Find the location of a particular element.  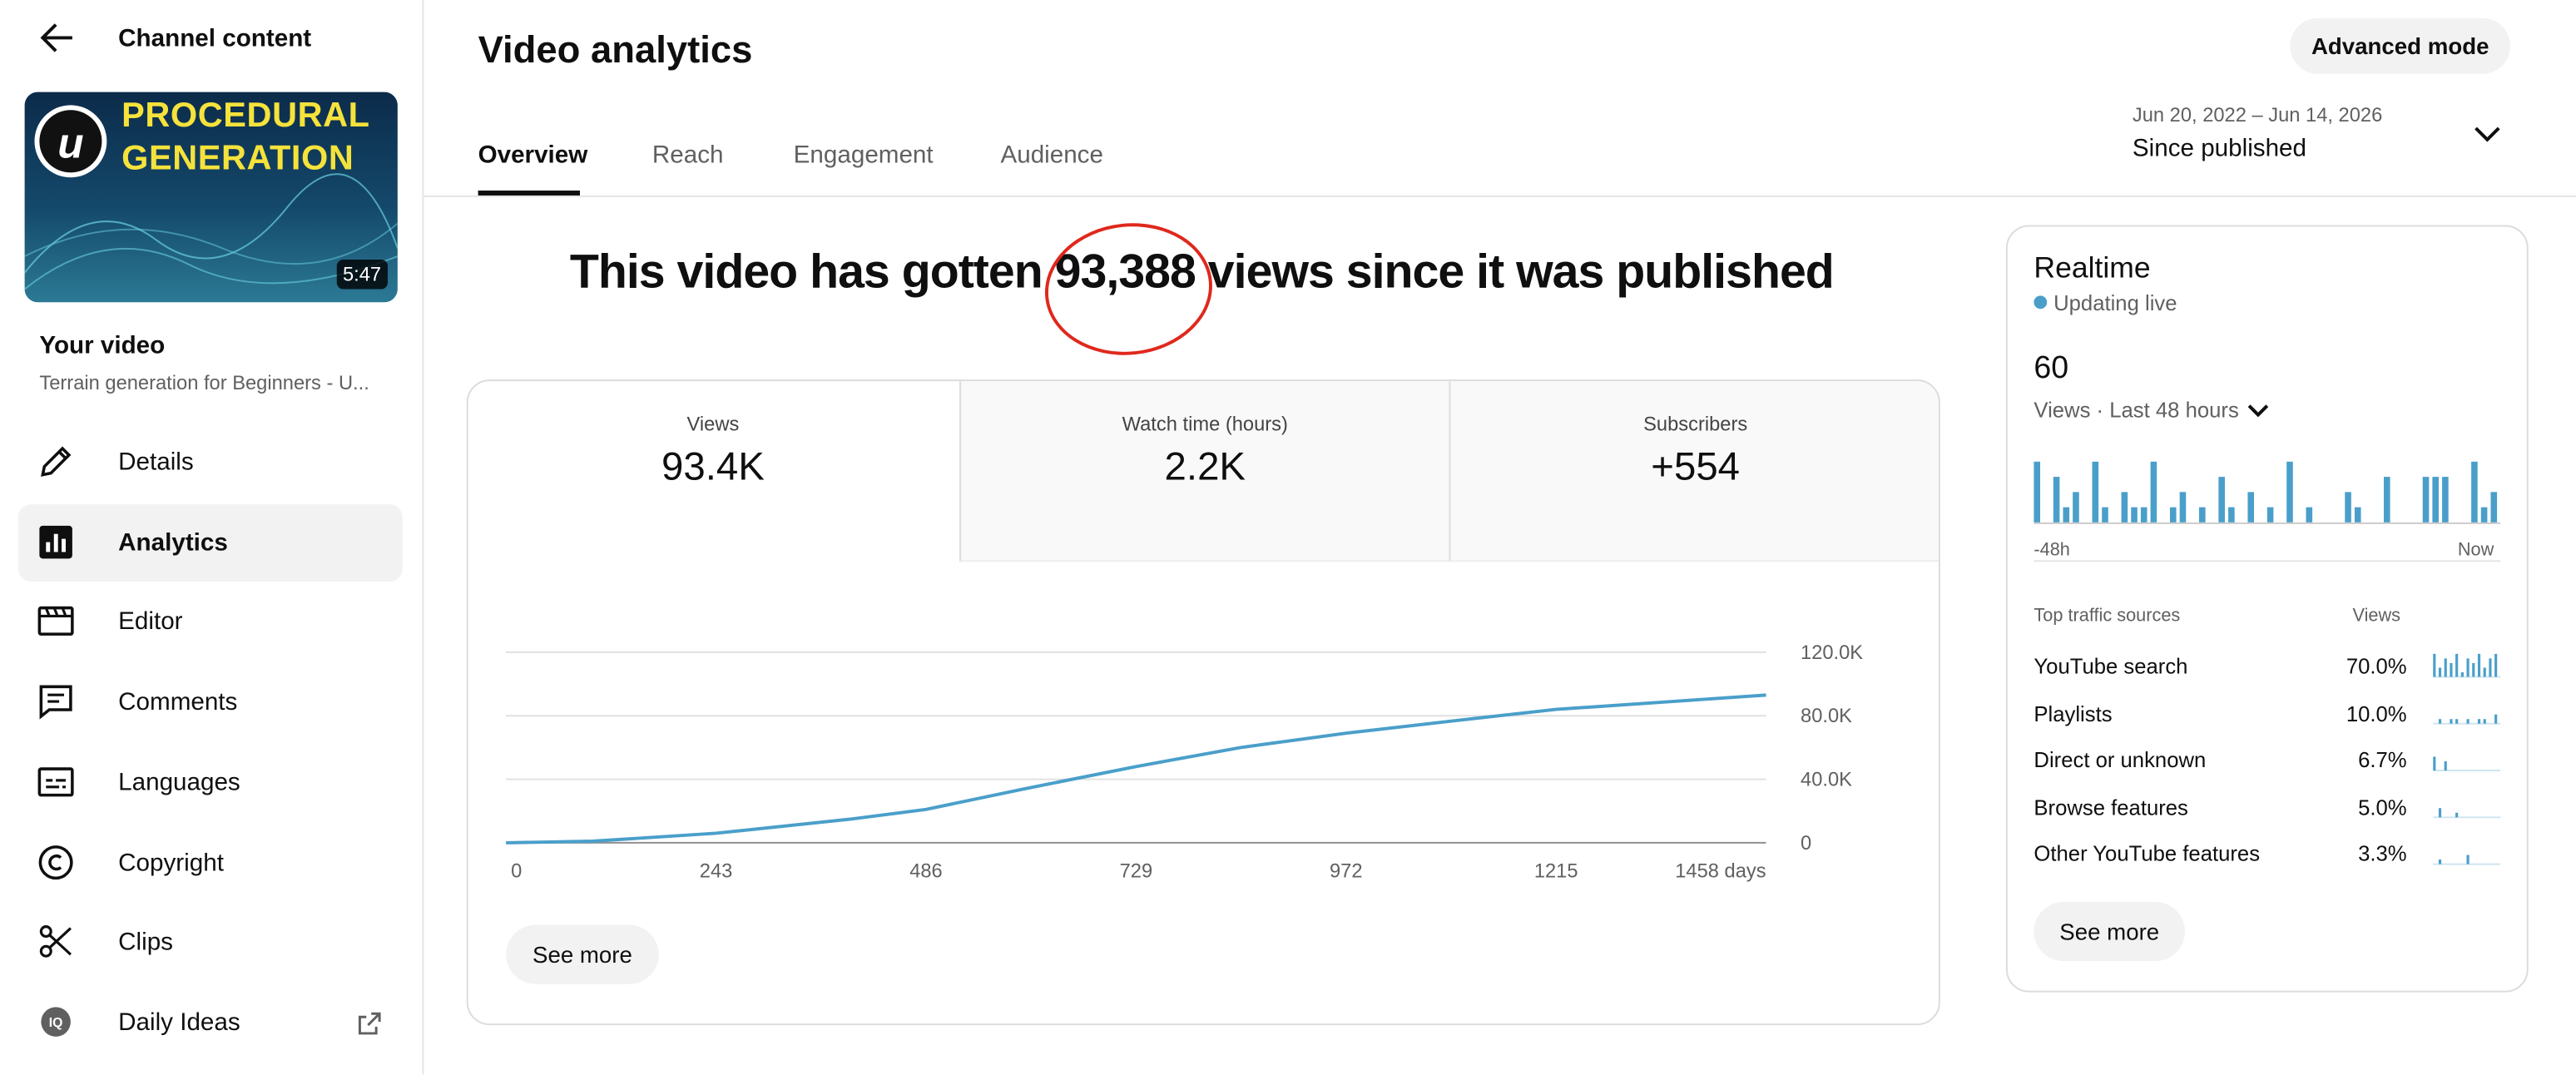

metric: Subscribers +554 is located at coordinates (1694, 471).